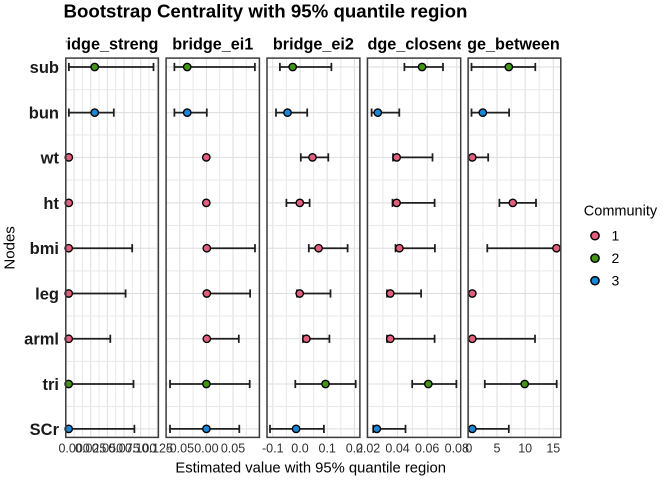  What do you see at coordinates (553, 449) in the screenshot?
I see `svg-text: 15` at bounding box center [553, 449].